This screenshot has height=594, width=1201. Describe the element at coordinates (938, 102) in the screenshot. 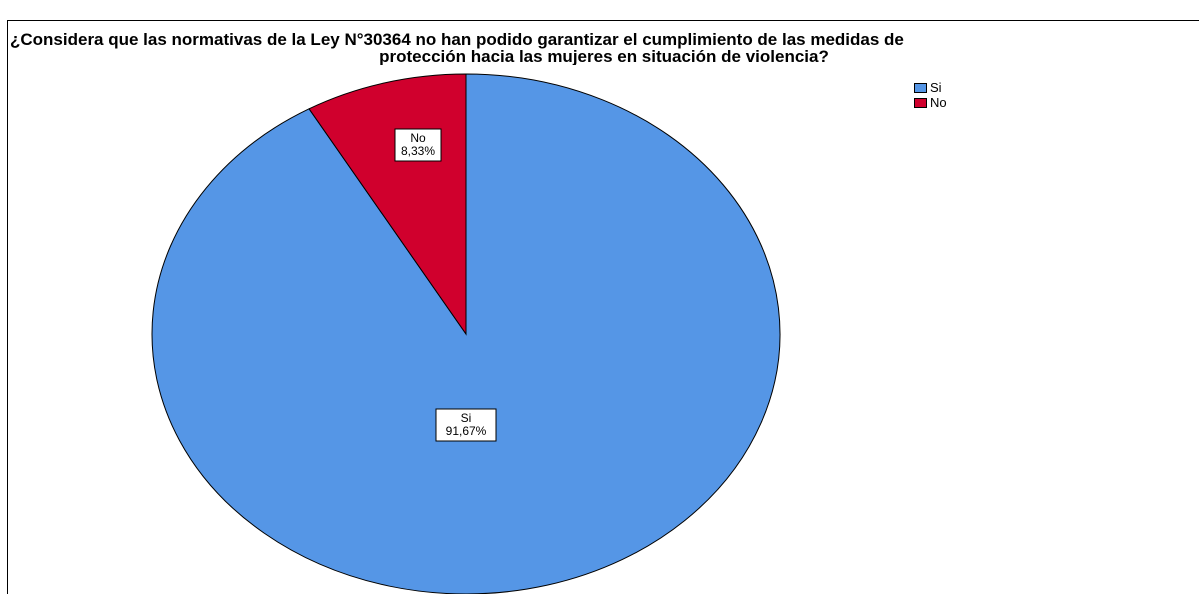

I see `legend-label-no: No` at that location.